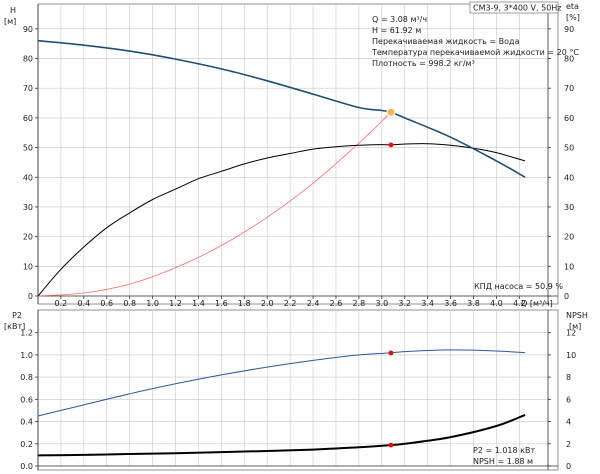  What do you see at coordinates (28, 88) in the screenshot?
I see `top-left-tick-label: 70` at bounding box center [28, 88].